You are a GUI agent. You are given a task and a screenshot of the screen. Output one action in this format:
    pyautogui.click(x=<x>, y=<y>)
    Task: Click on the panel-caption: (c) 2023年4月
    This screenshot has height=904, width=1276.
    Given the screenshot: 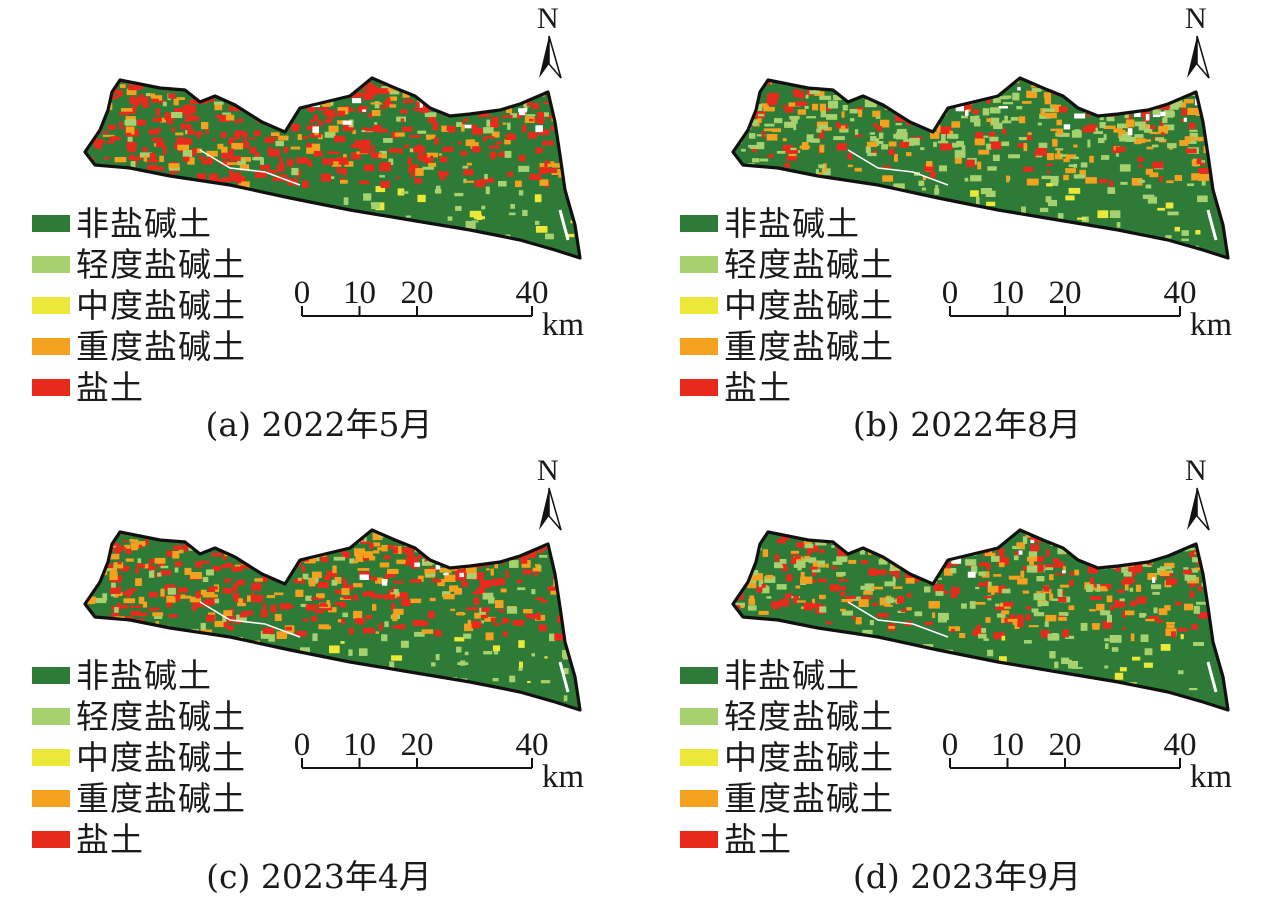 What is the action you would take?
    pyautogui.click(x=319, y=876)
    